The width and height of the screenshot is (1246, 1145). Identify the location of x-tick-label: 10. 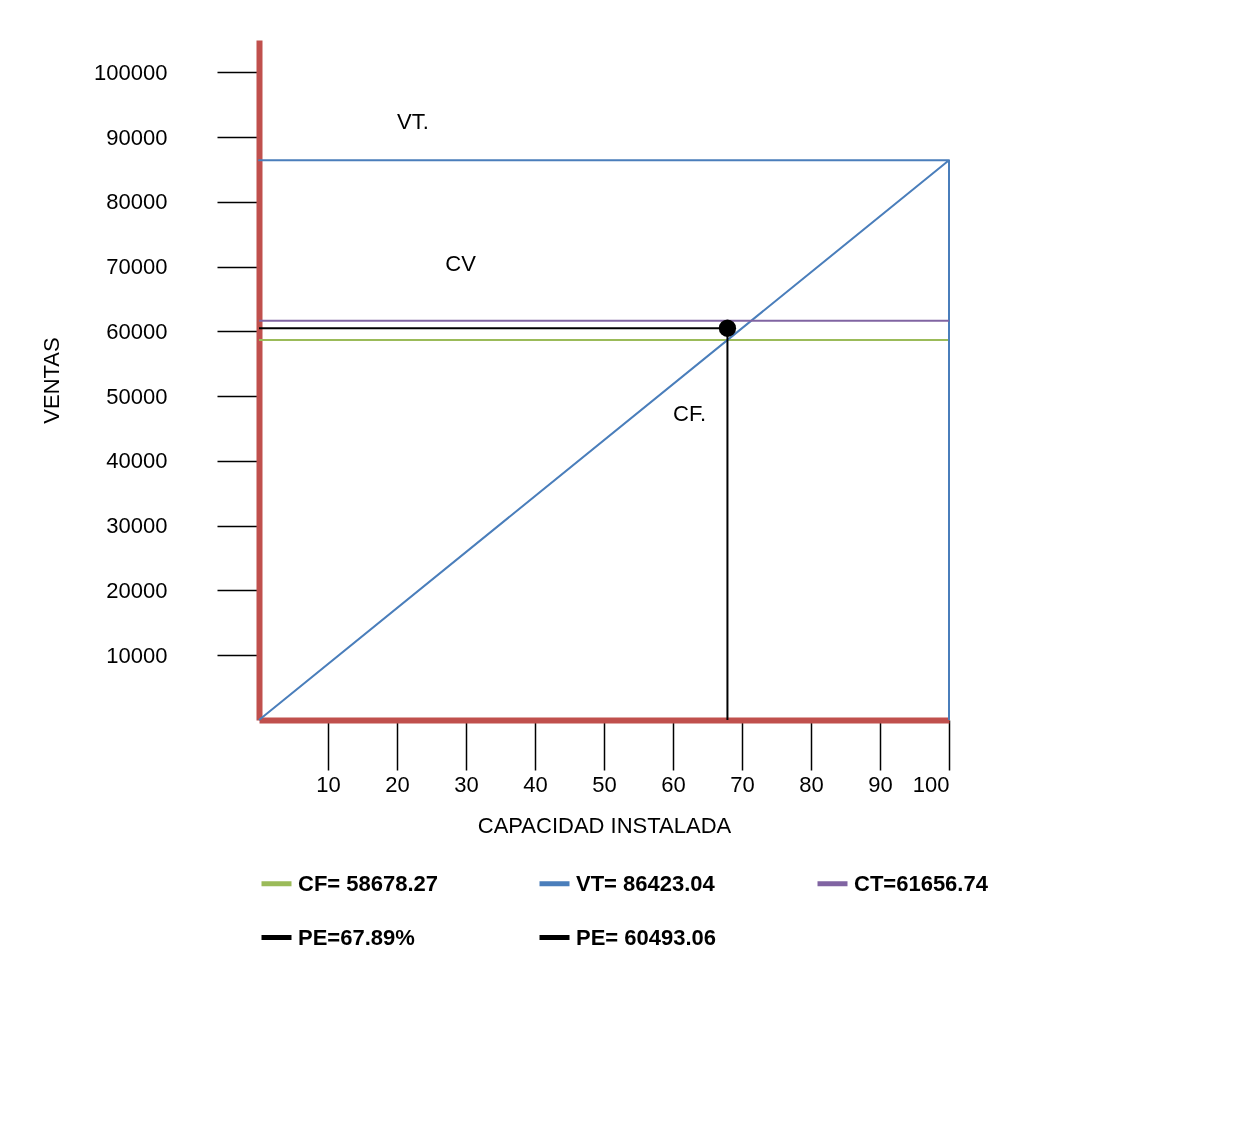
(328, 784).